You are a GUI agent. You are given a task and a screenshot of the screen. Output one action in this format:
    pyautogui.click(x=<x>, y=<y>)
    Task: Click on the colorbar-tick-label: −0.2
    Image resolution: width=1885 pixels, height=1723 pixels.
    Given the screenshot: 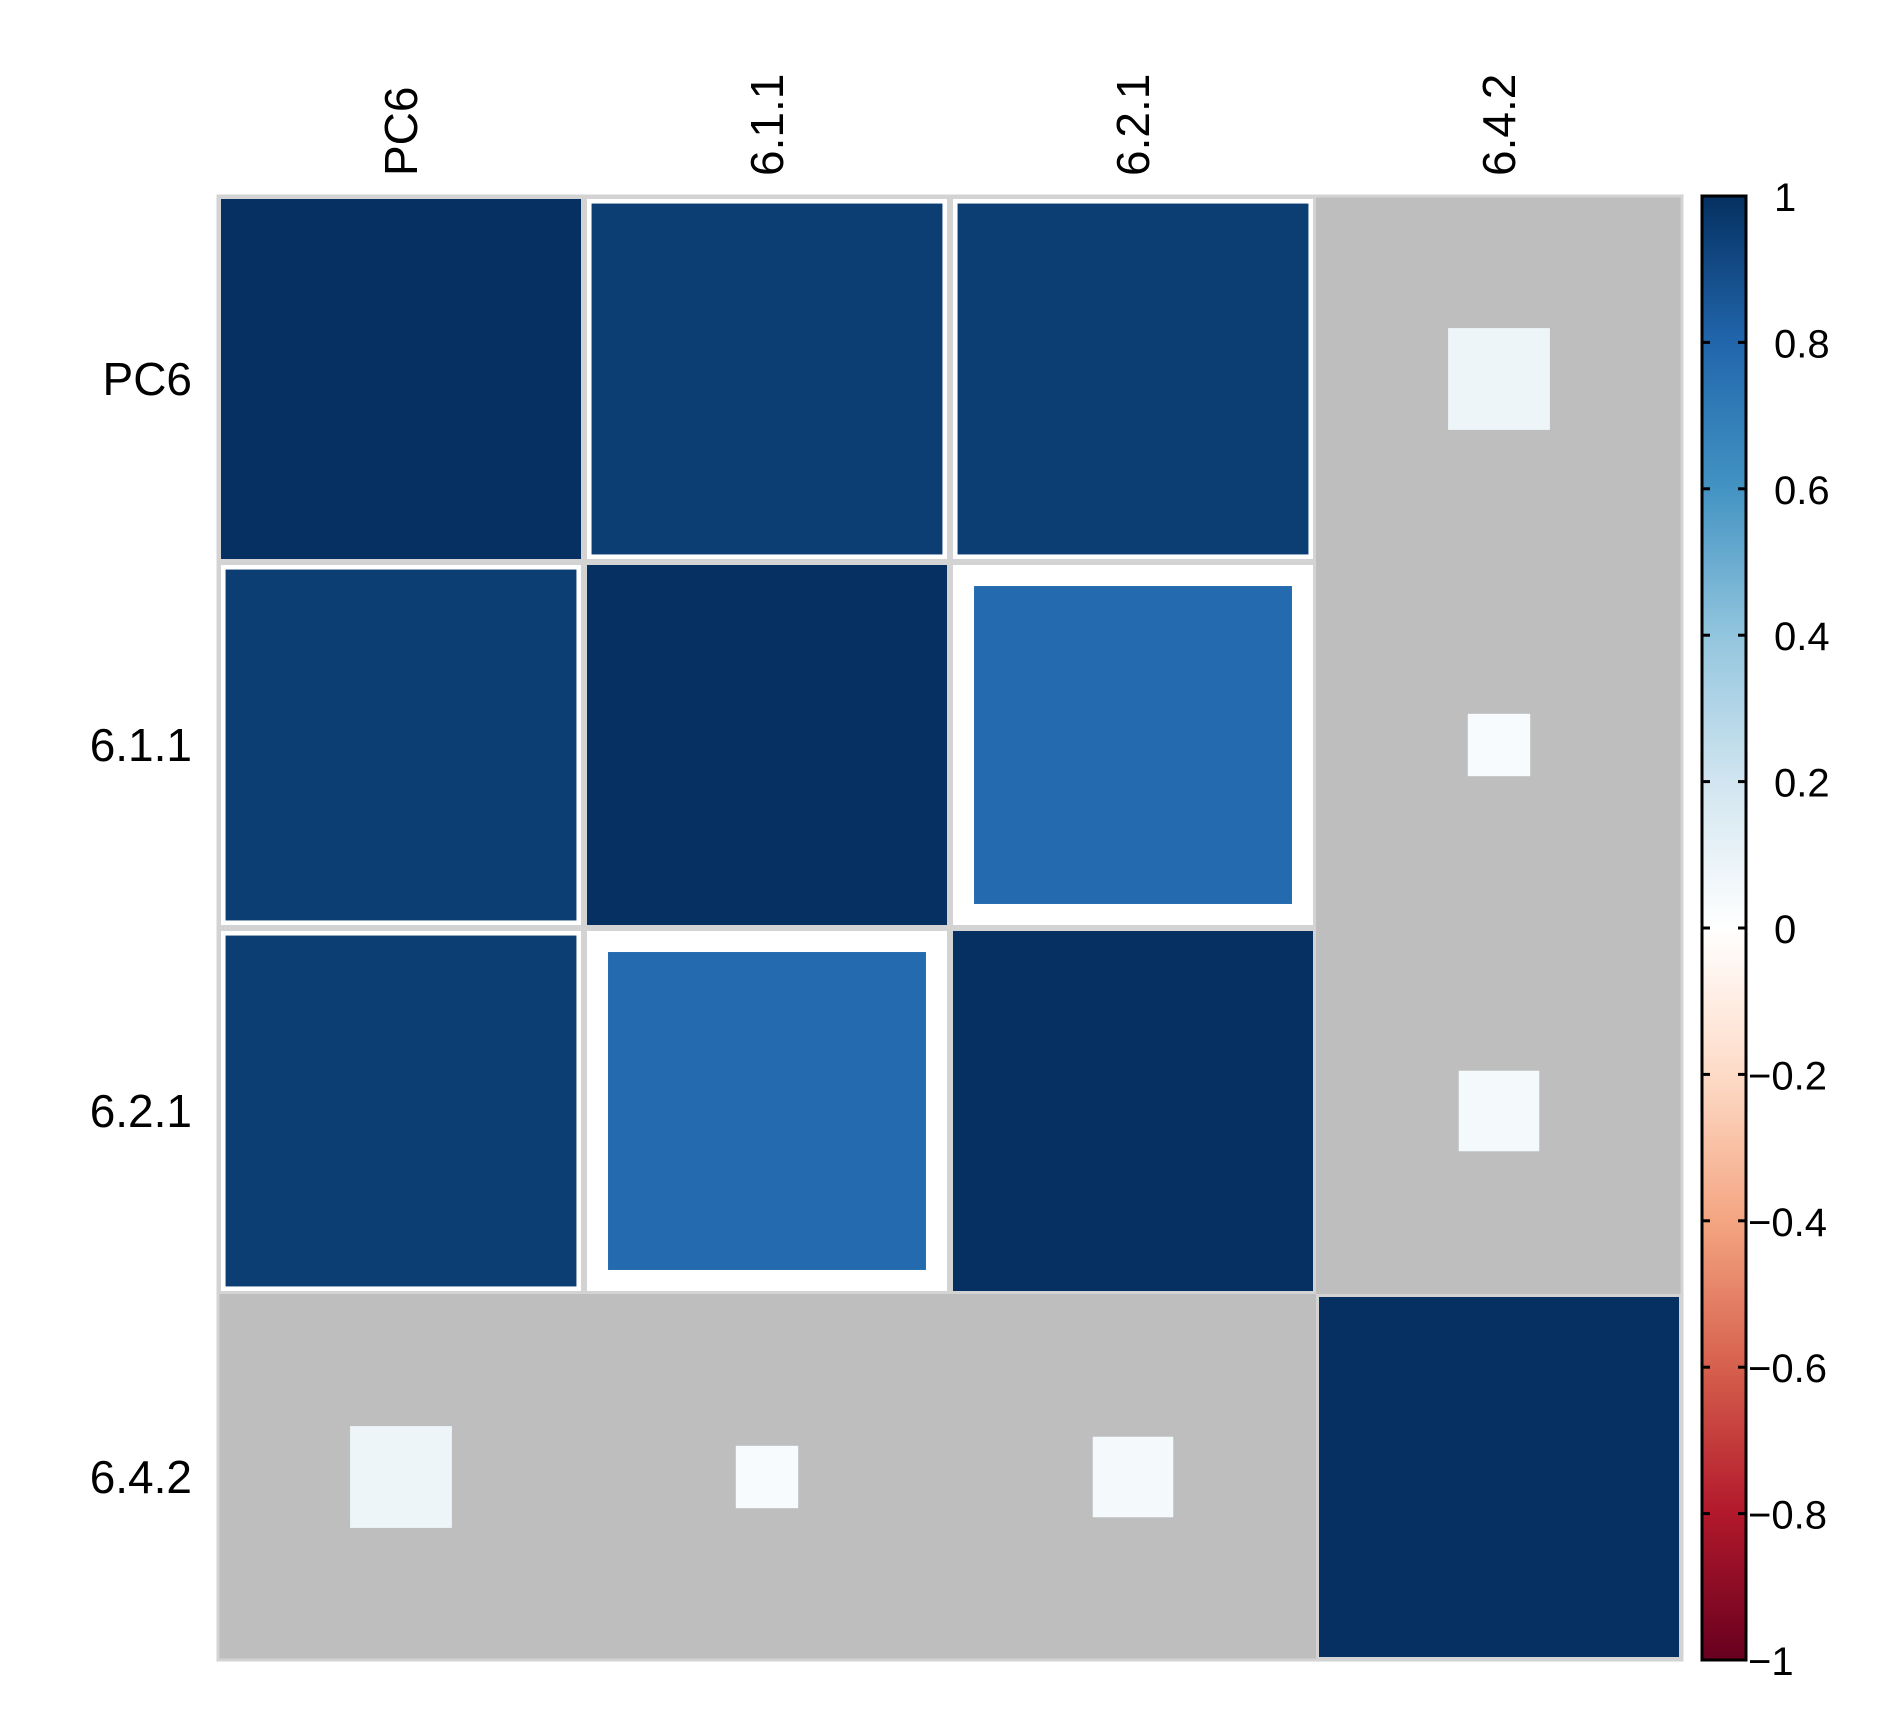 What is the action you would take?
    pyautogui.click(x=1787, y=1076)
    